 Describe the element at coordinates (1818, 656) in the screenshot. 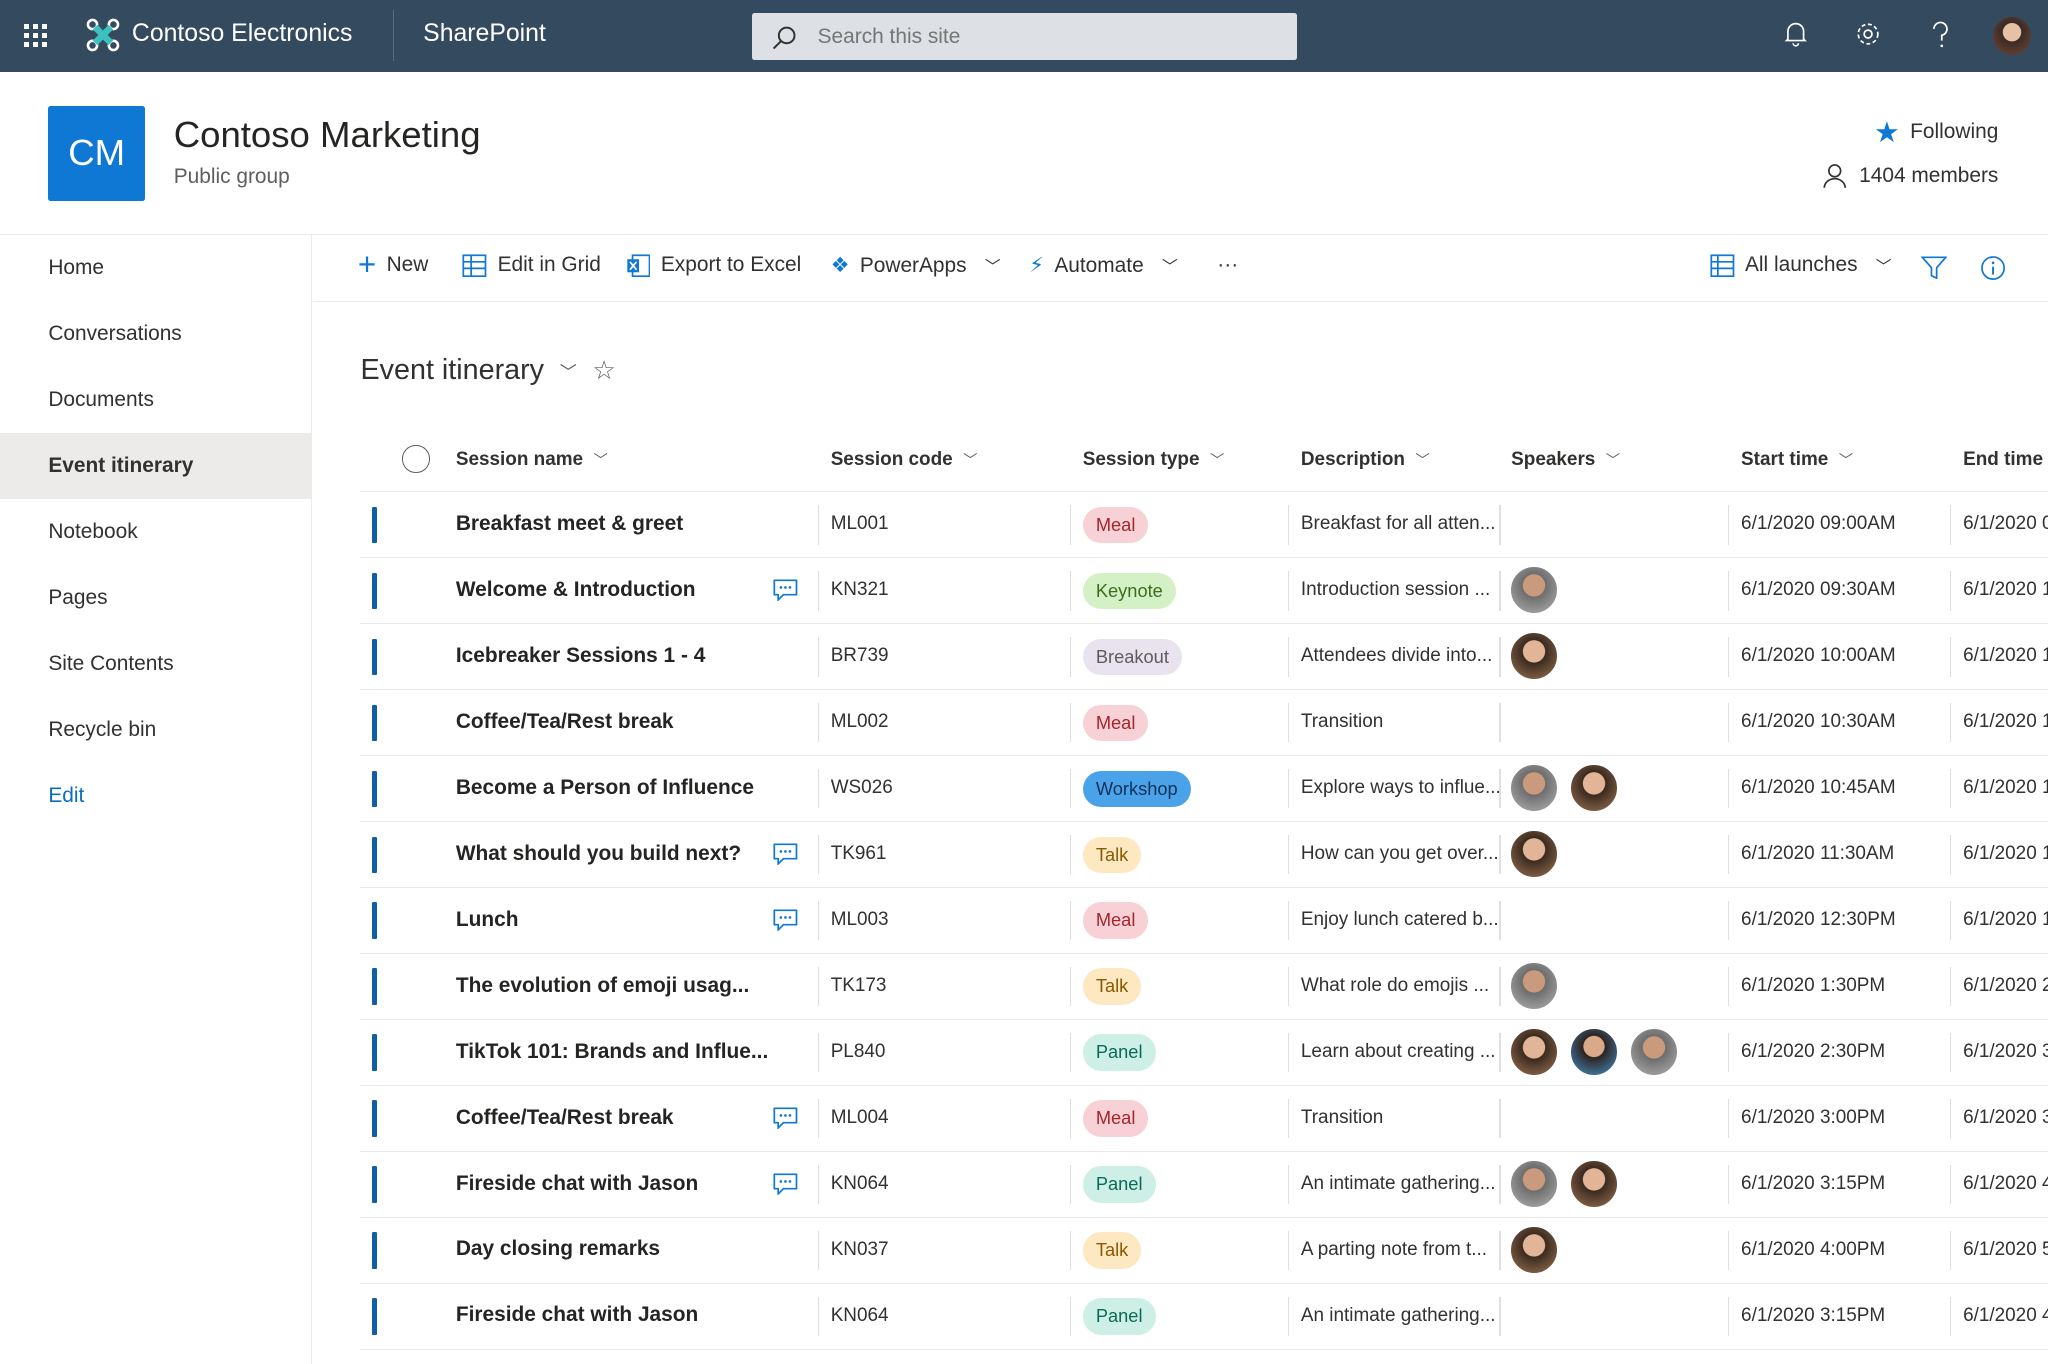

I see `start-time: 6/1/2020 10:00AM` at that location.